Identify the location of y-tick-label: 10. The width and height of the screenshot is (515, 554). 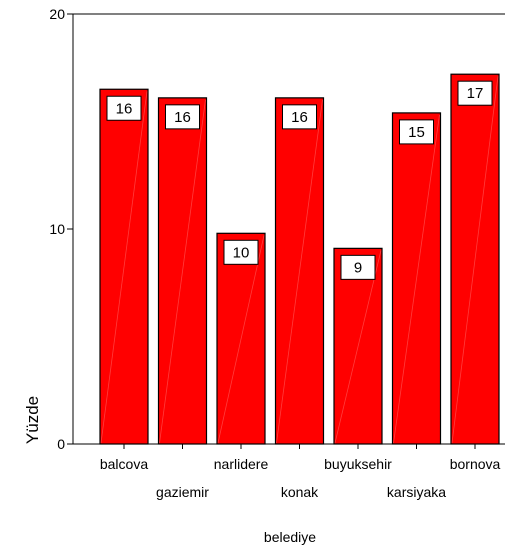
(57, 229).